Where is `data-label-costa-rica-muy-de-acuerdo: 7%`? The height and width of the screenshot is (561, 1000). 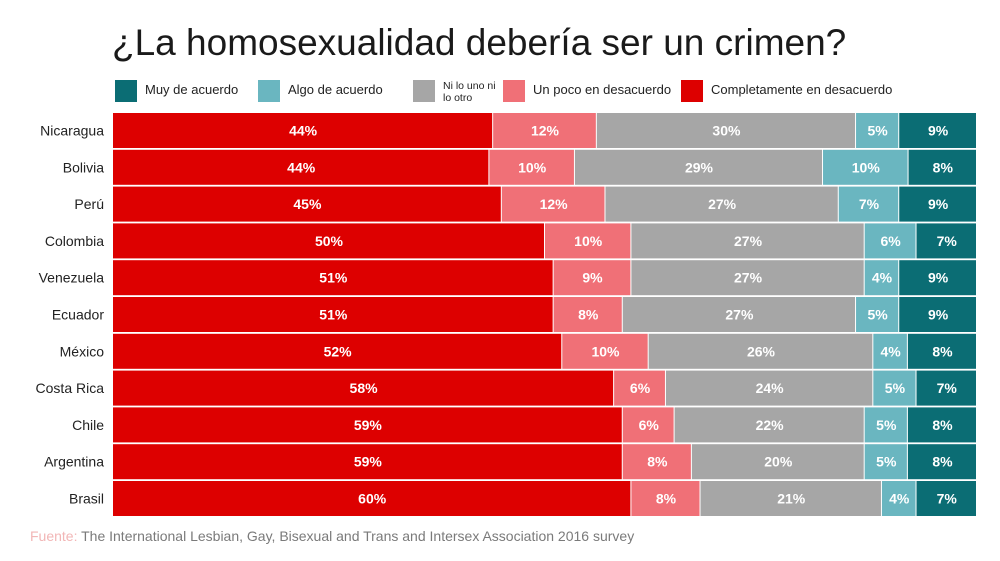
data-label-costa-rica-muy-de-acuerdo: 7% is located at coordinates (947, 388).